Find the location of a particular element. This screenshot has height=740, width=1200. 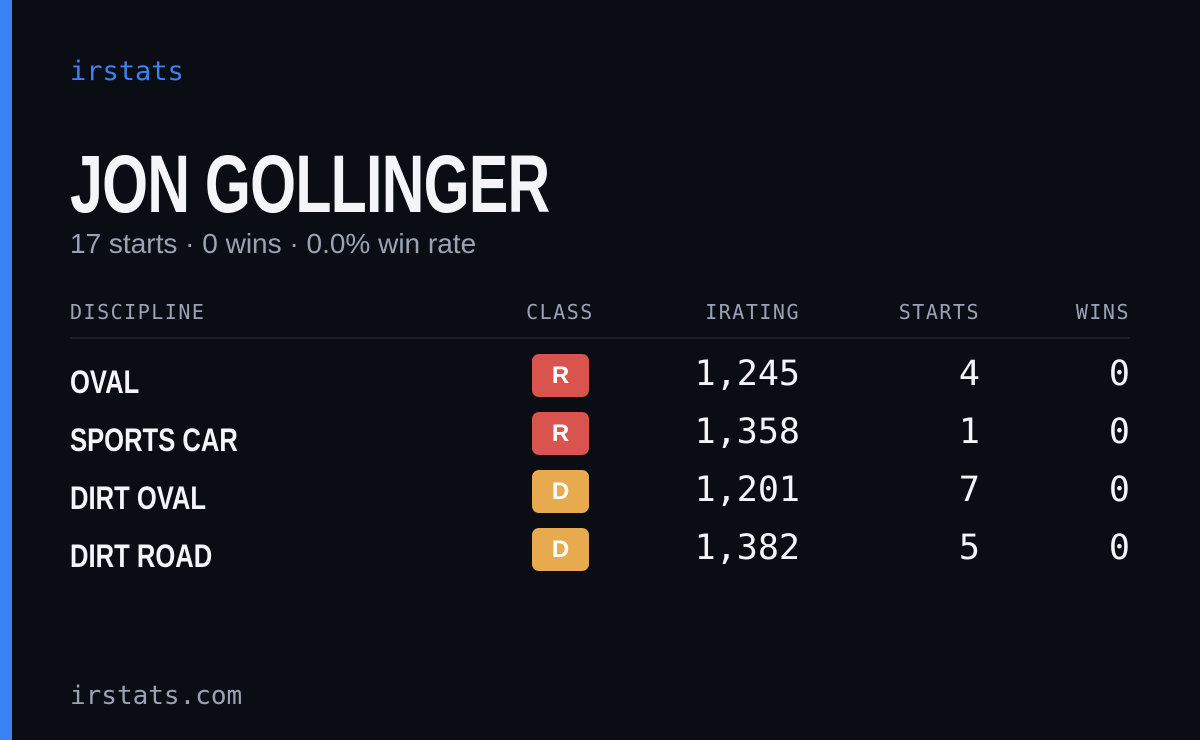

irating: 1,201 is located at coordinates (747, 490).